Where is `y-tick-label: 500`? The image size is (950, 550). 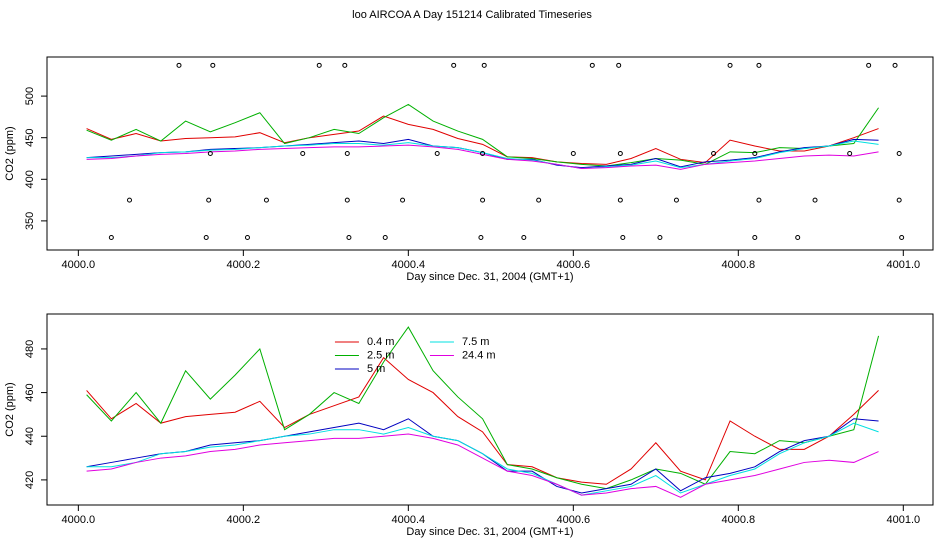
y-tick-label: 500 is located at coordinates (30, 96).